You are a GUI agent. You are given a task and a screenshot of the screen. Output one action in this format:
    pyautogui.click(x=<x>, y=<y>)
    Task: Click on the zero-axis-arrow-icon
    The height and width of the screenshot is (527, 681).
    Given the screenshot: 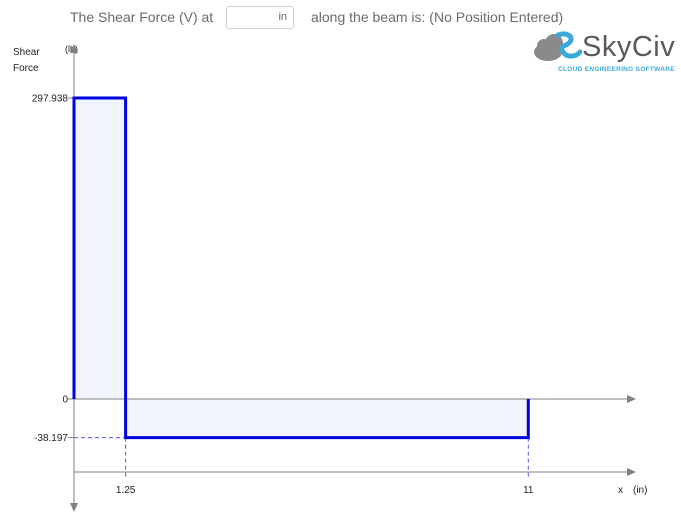 What is the action you would take?
    pyautogui.click(x=631, y=399)
    